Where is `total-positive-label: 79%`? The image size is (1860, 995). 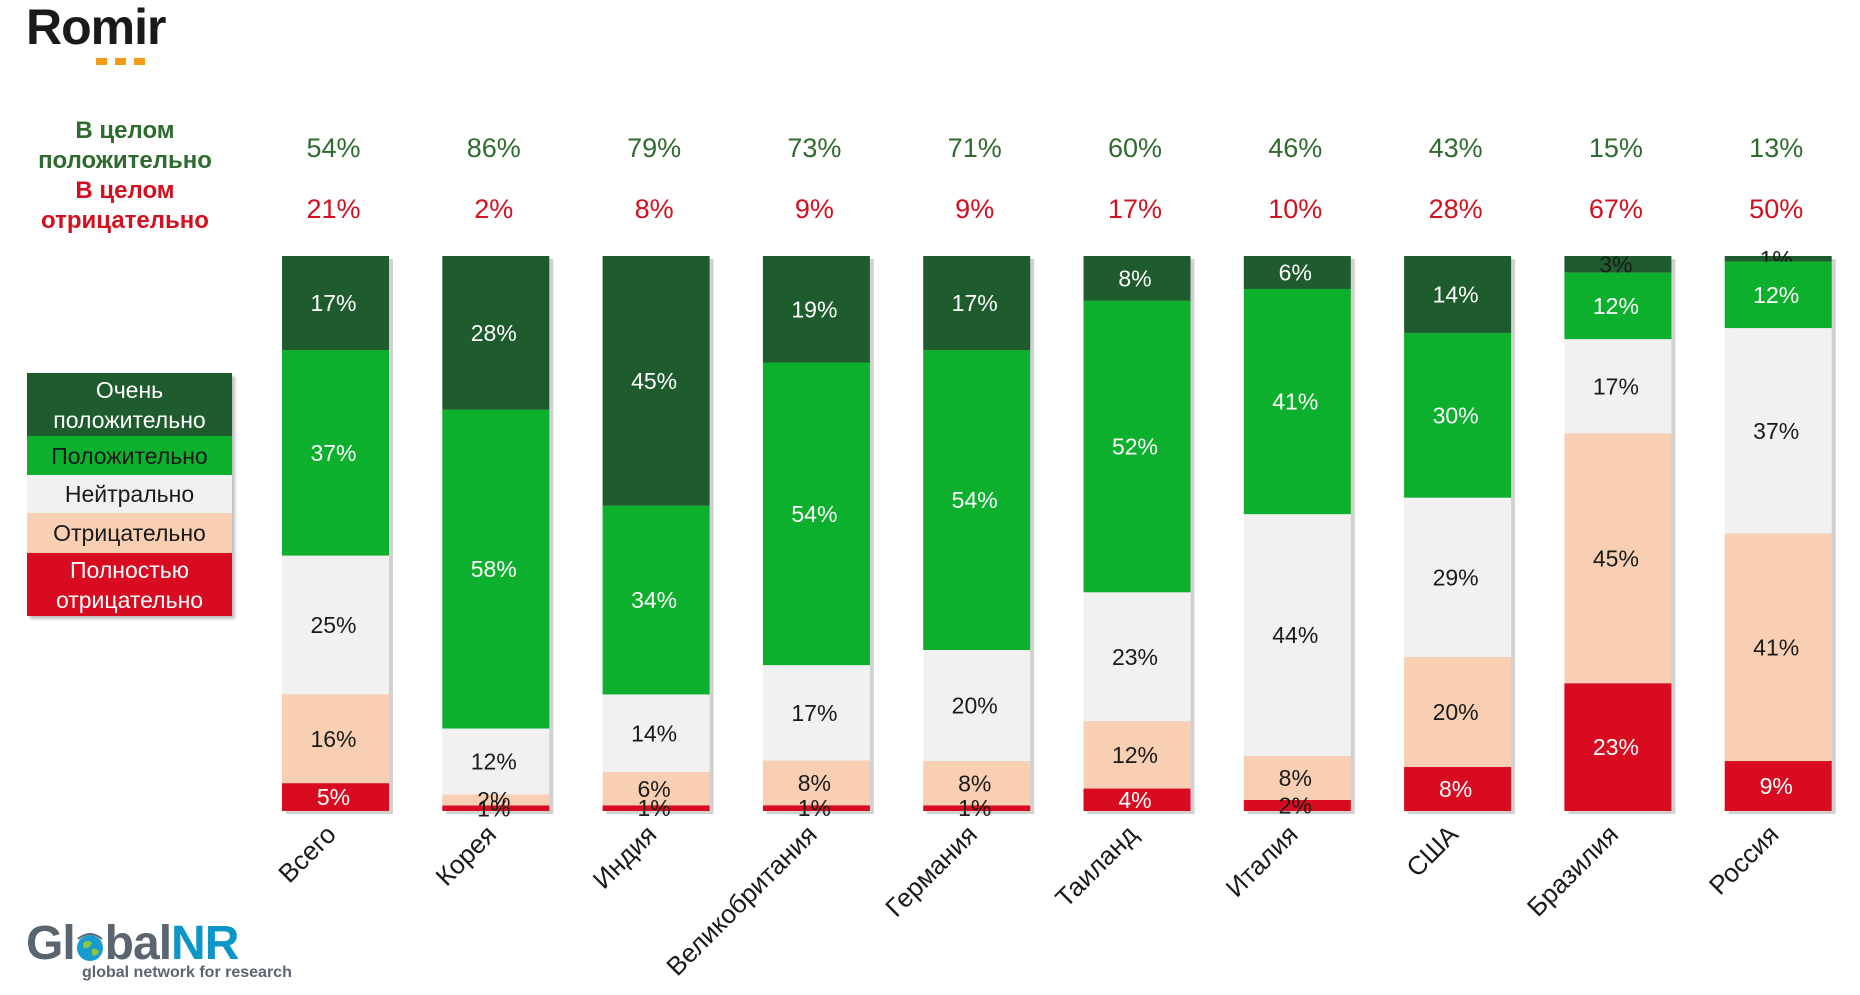
total-positive-label: 79% is located at coordinates (654, 148).